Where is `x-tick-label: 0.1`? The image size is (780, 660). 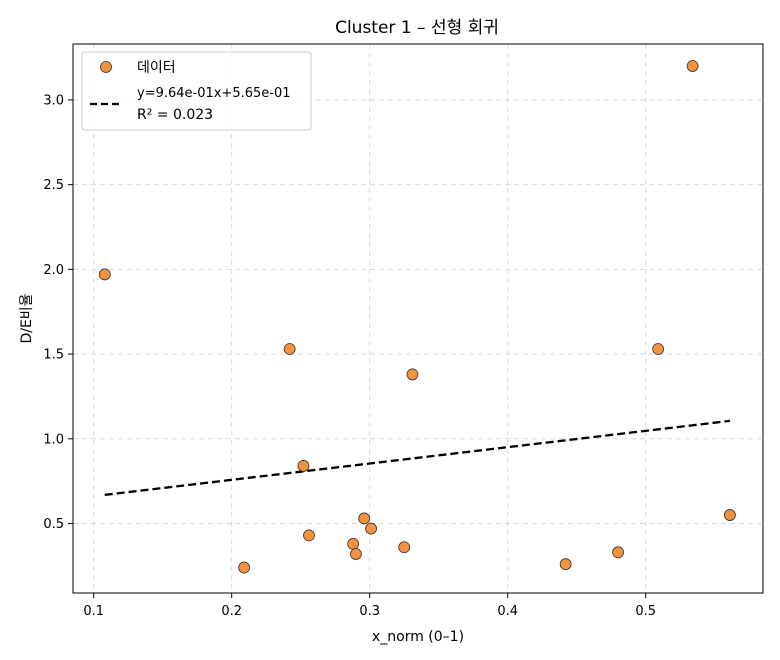
x-tick-label: 0.1 is located at coordinates (93, 611).